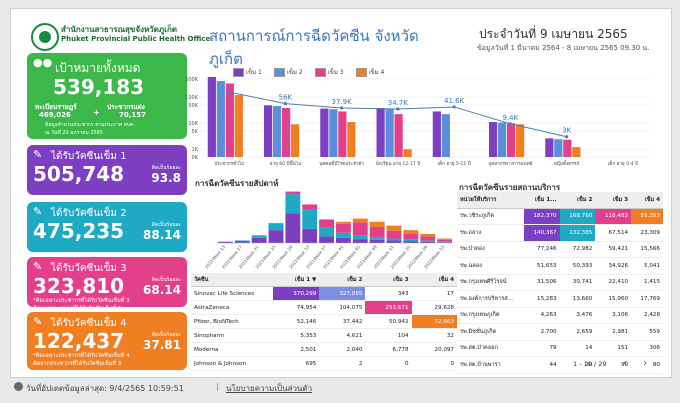 The width and height of the screenshot is (680, 403). What do you see at coordinates (296, 280) in the screenshot?
I see `column-header: เข็ม 1 ▼` at bounding box center [296, 280].